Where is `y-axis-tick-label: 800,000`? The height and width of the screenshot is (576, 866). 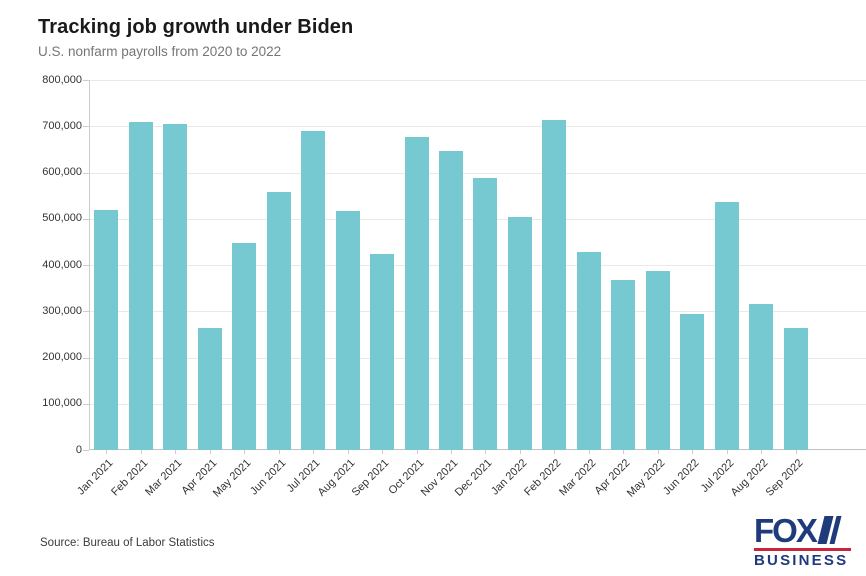
y-axis-tick-label: 800,000 is located at coordinates (62, 79).